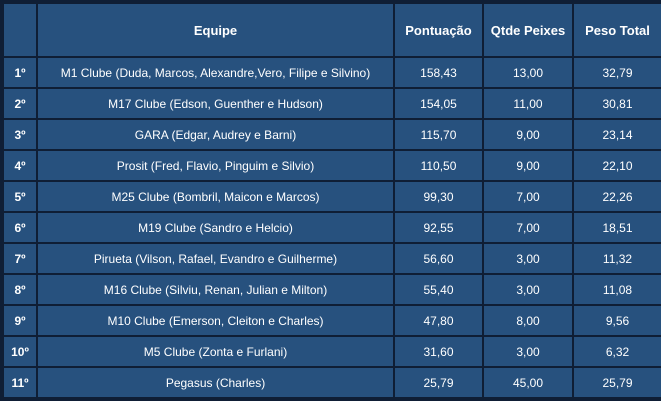 This screenshot has width=661, height=409. I want to click on weight-cell: 22,26, so click(616, 196).